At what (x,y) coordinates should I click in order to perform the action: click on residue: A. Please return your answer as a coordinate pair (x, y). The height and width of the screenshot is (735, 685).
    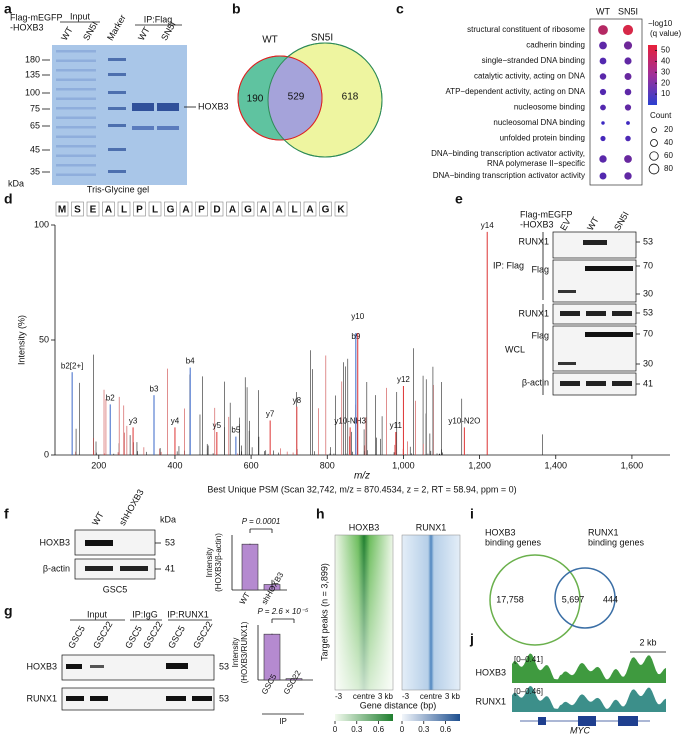
    Looking at the image, I should click on (232, 210).